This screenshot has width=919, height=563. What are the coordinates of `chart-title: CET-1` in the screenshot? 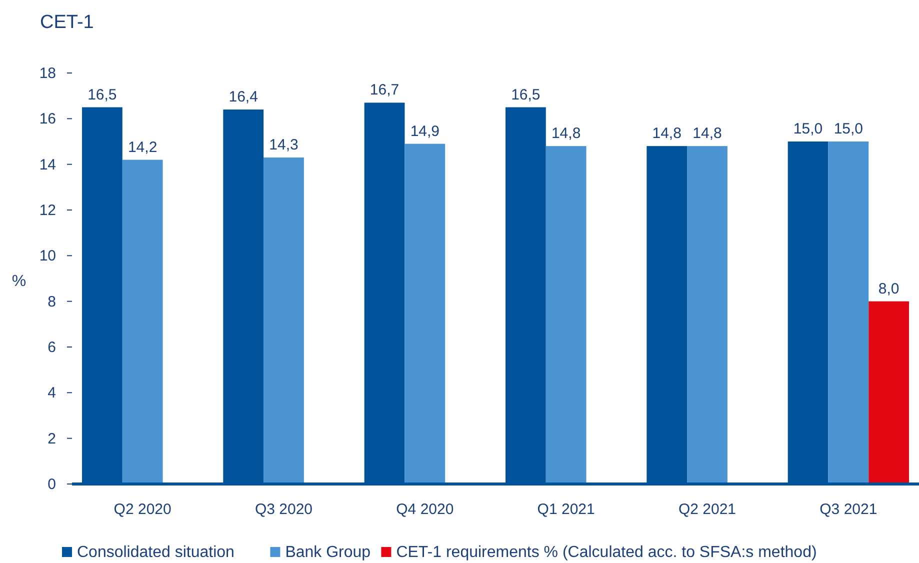 It's located at (67, 22).